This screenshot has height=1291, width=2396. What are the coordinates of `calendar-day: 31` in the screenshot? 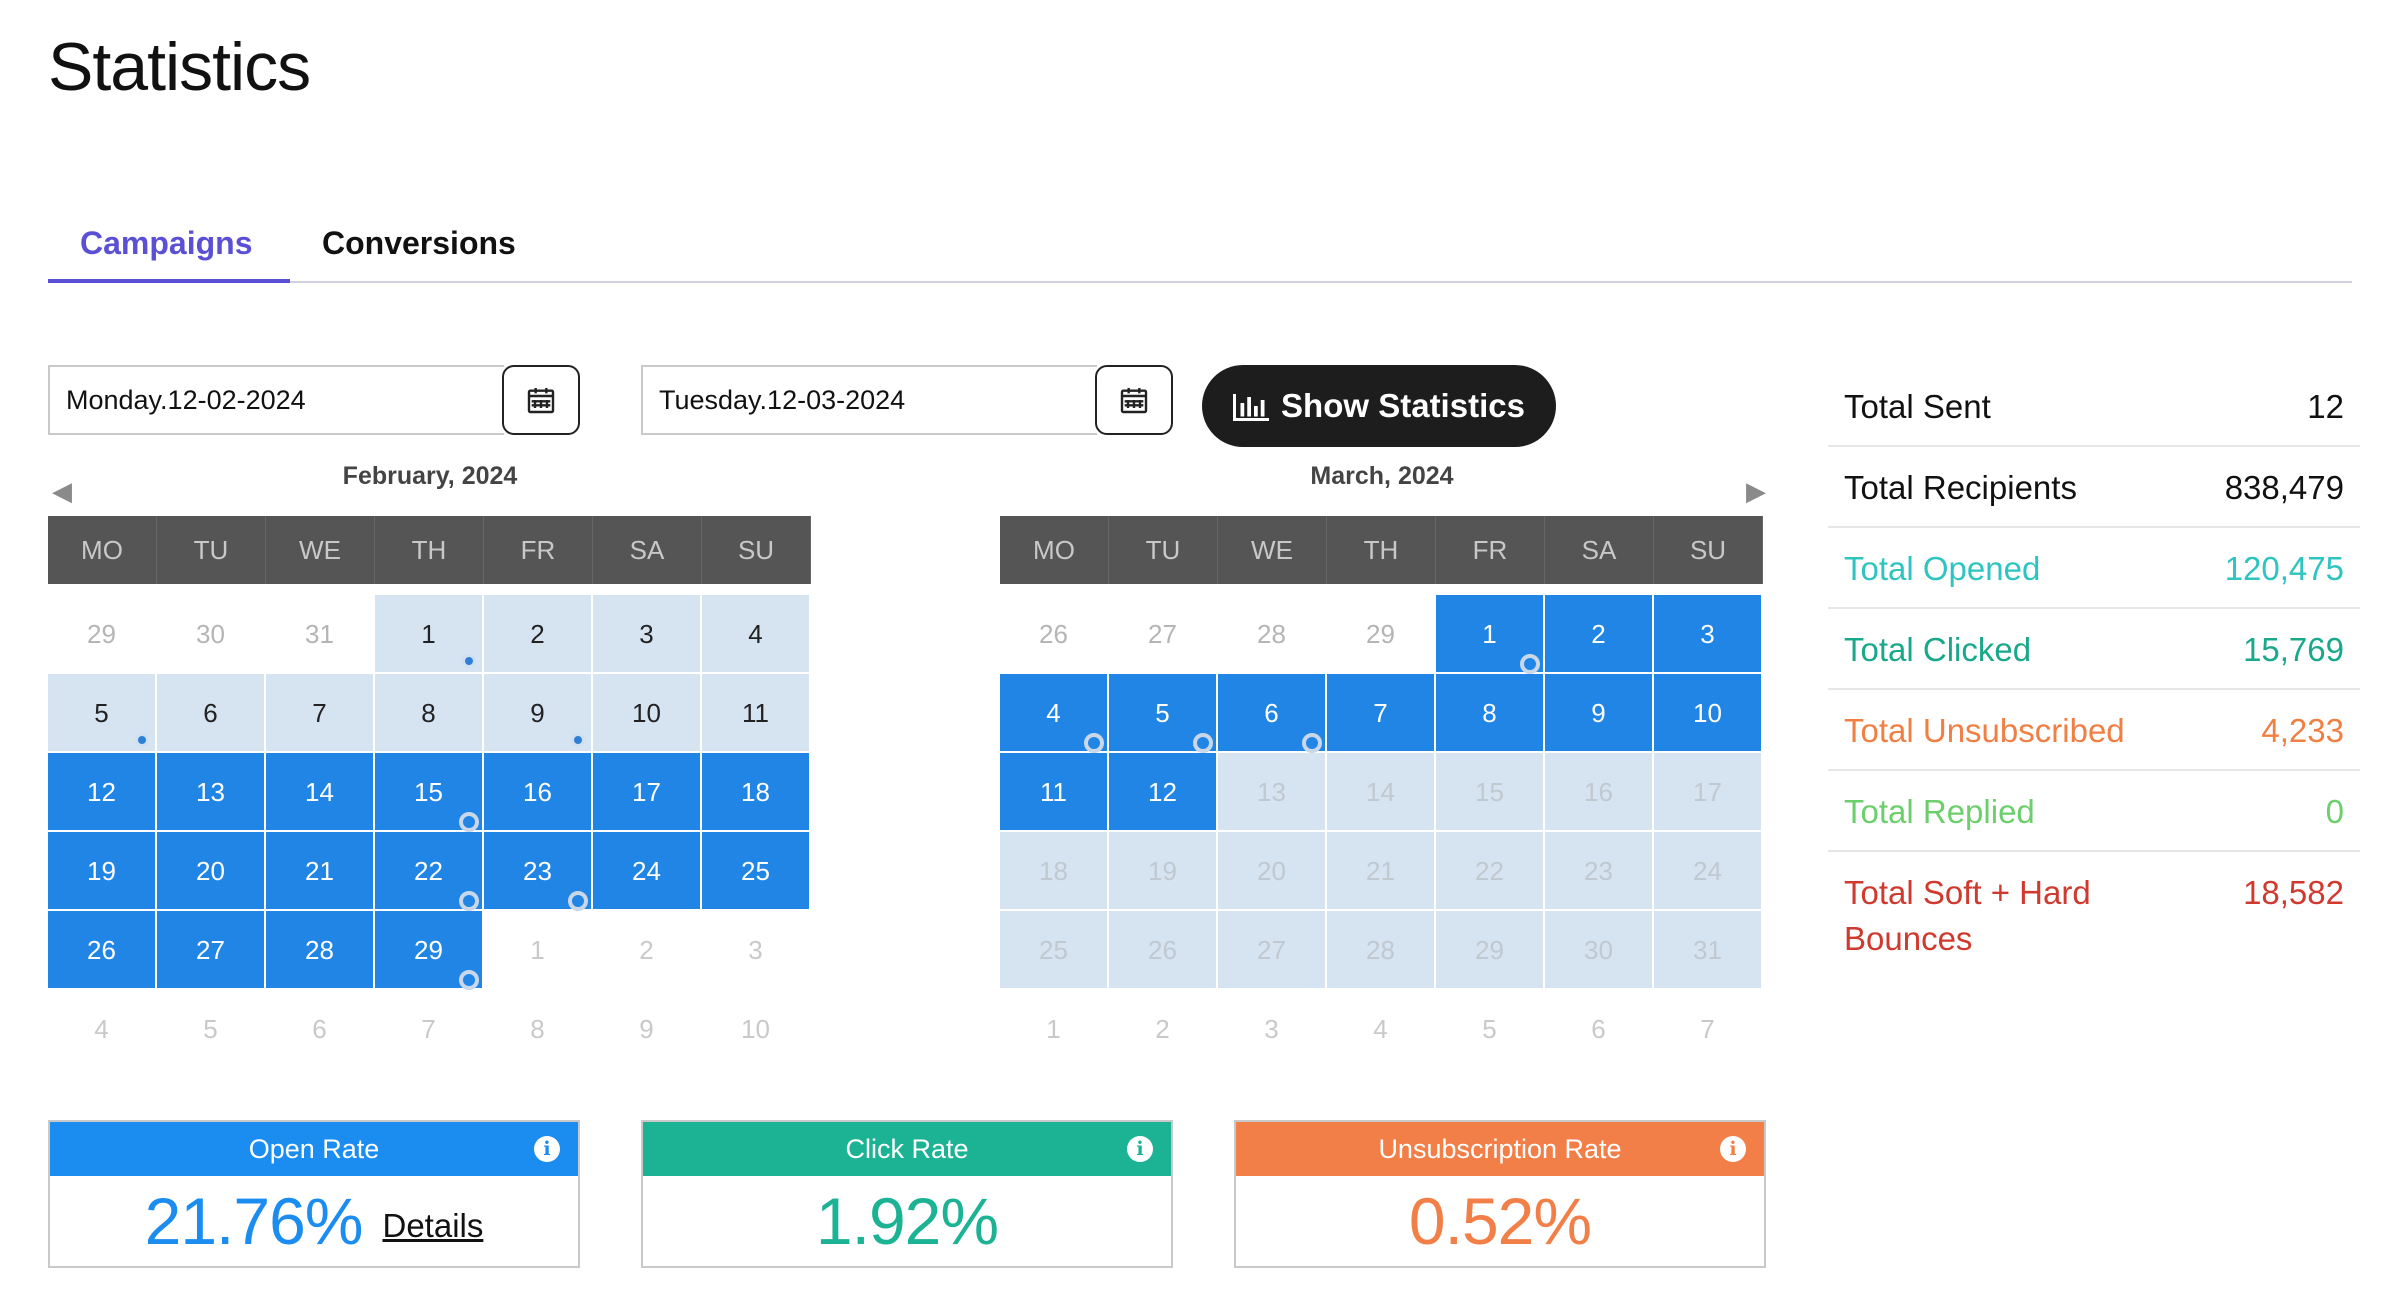 It's located at (1708, 950).